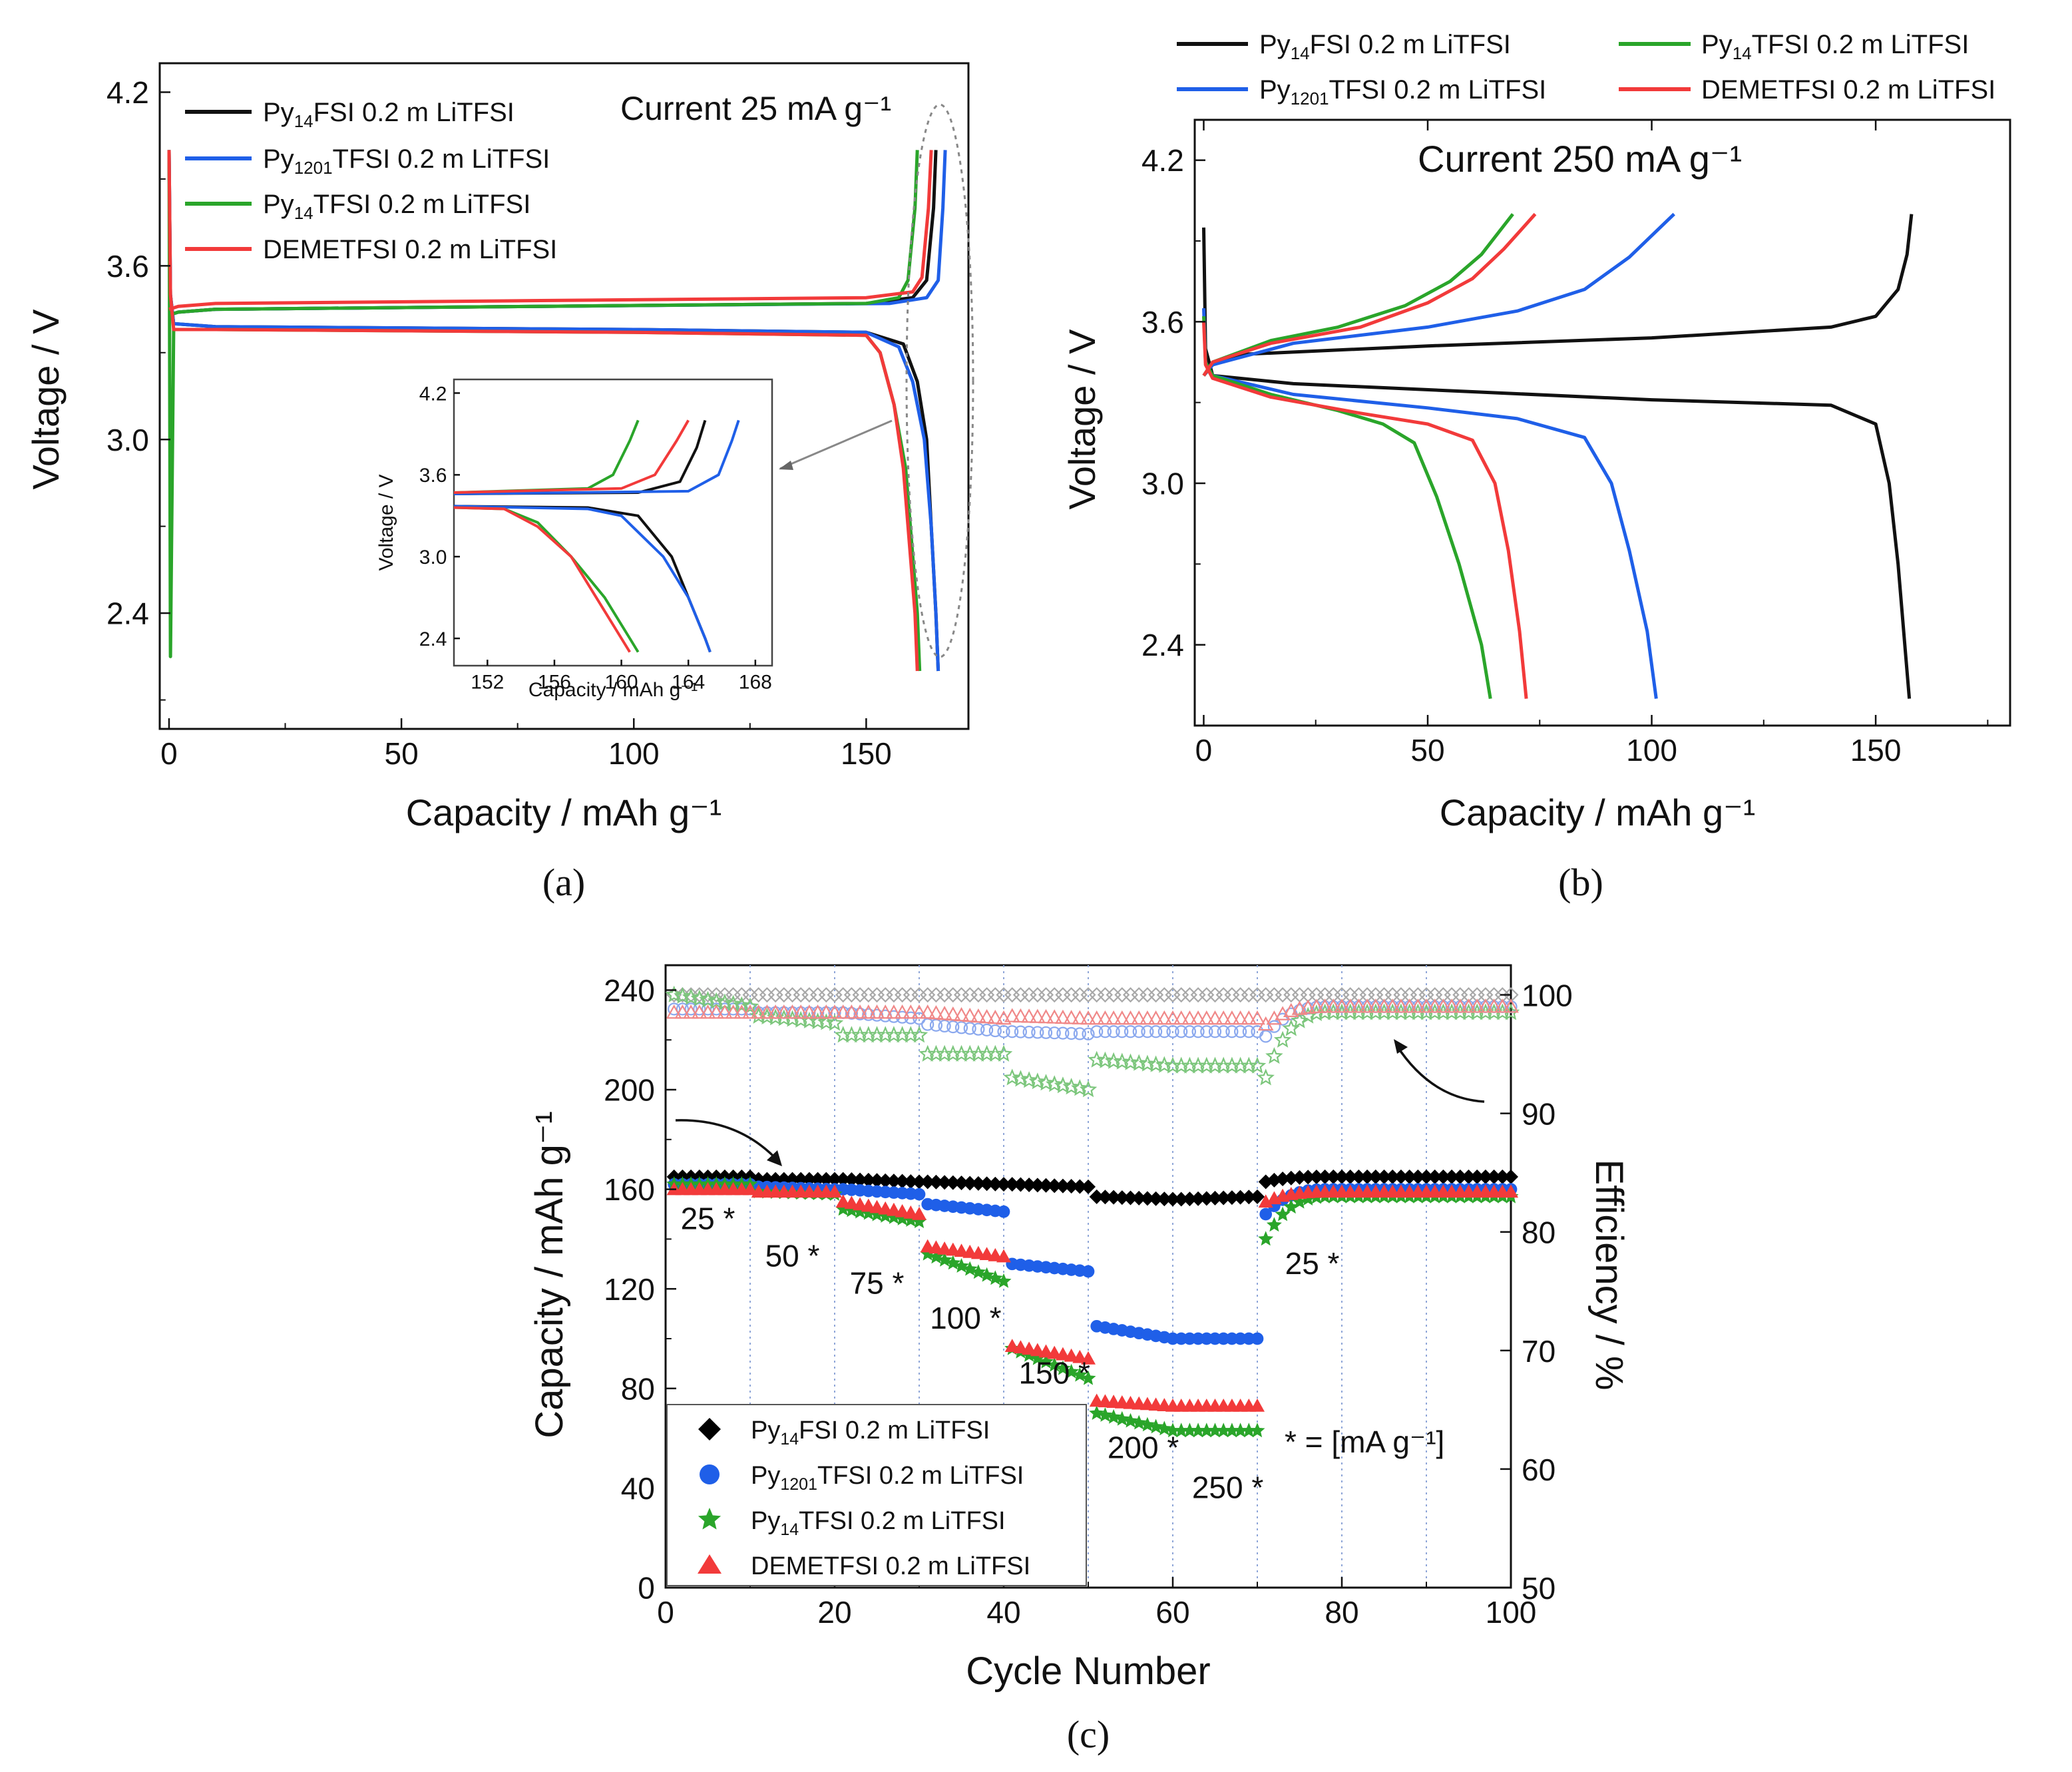 This screenshot has width=2072, height=1772. What do you see at coordinates (433, 476) in the screenshot?
I see `inset-ytick-label: 3.6` at bounding box center [433, 476].